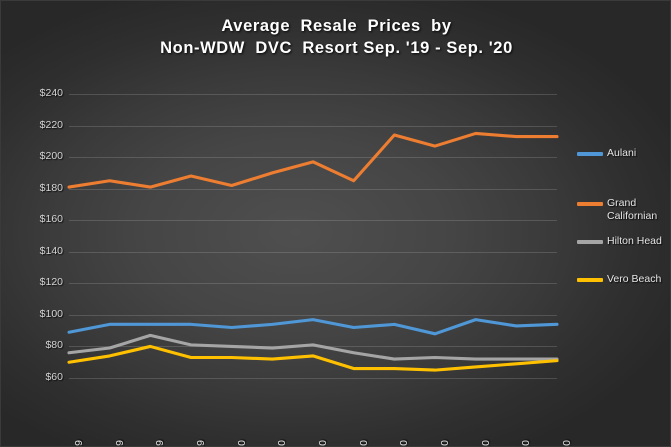  What do you see at coordinates (120, 443) in the screenshot?
I see `x-axis-tick-label: Oct. '19` at bounding box center [120, 443].